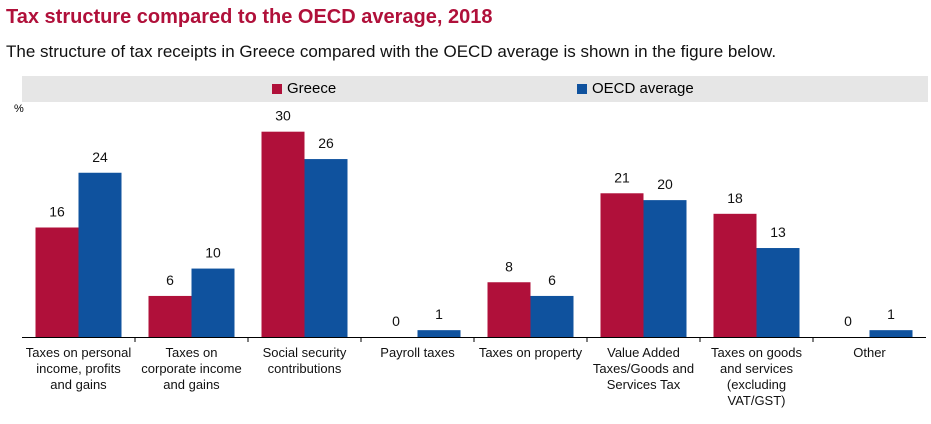  Describe the element at coordinates (57, 212) in the screenshot. I see `data-label-greece-0: 16` at that location.